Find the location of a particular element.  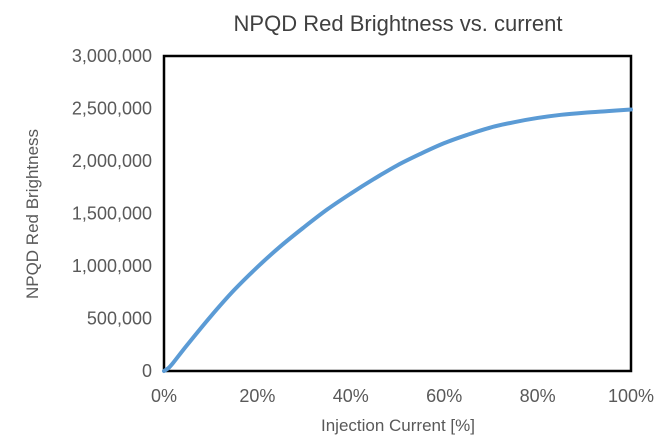

y-tick-label: 3,000,000 is located at coordinates (112, 56).